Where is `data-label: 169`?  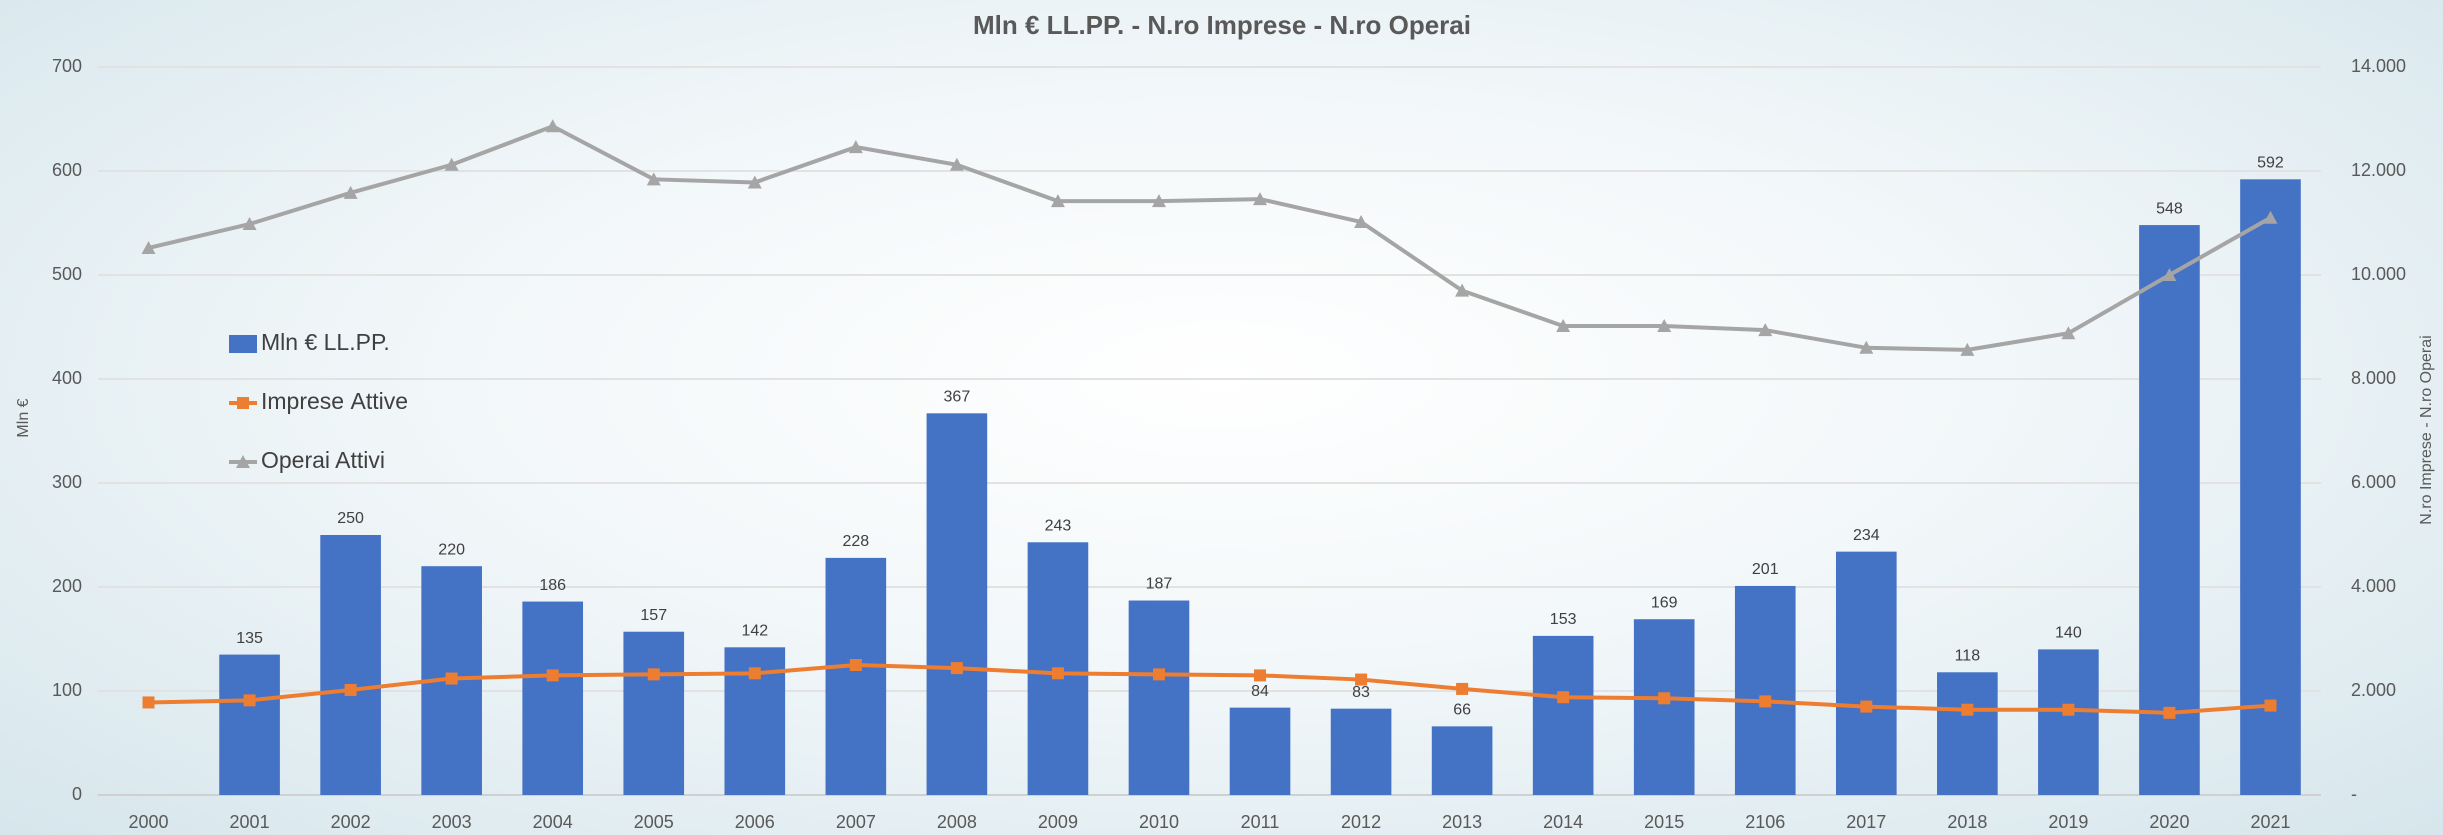 data-label: 169 is located at coordinates (1664, 602).